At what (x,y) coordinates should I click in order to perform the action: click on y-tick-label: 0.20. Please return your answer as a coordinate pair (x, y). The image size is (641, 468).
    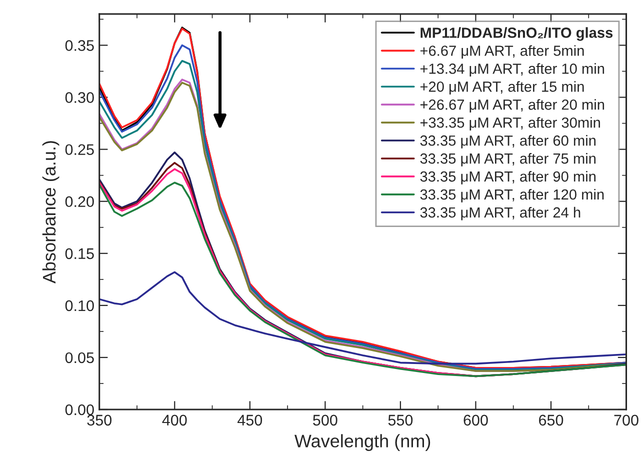
    Looking at the image, I should click on (79, 202).